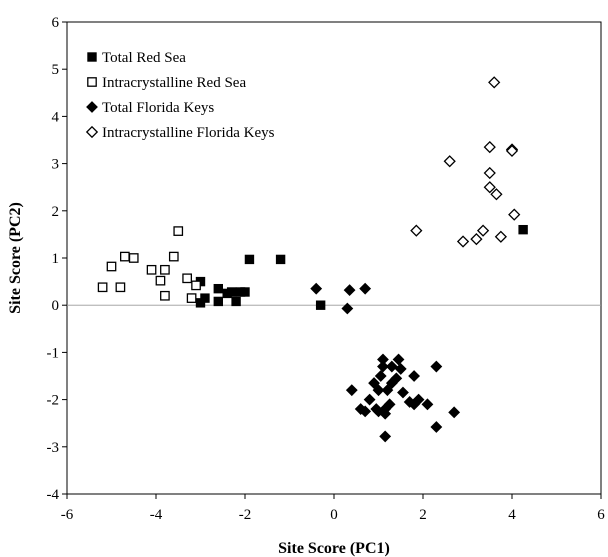  What do you see at coordinates (144, 58) in the screenshot?
I see `legend-label: Total Red Sea` at bounding box center [144, 58].